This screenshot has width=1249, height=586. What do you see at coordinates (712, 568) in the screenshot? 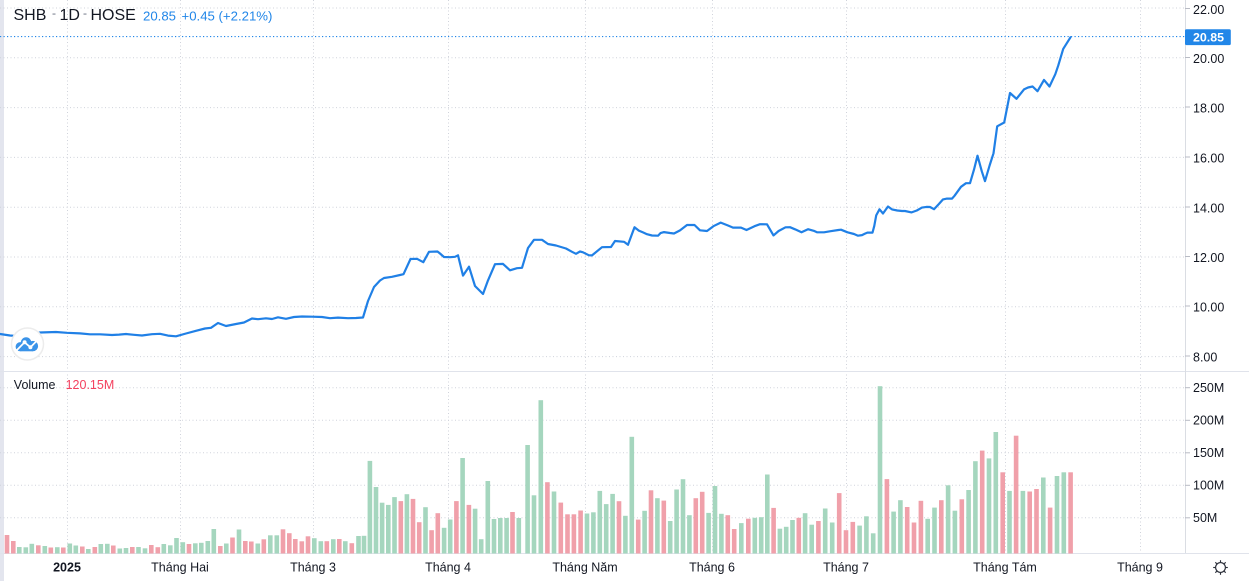
I see `svg-text: Tháng 6` at bounding box center [712, 568].